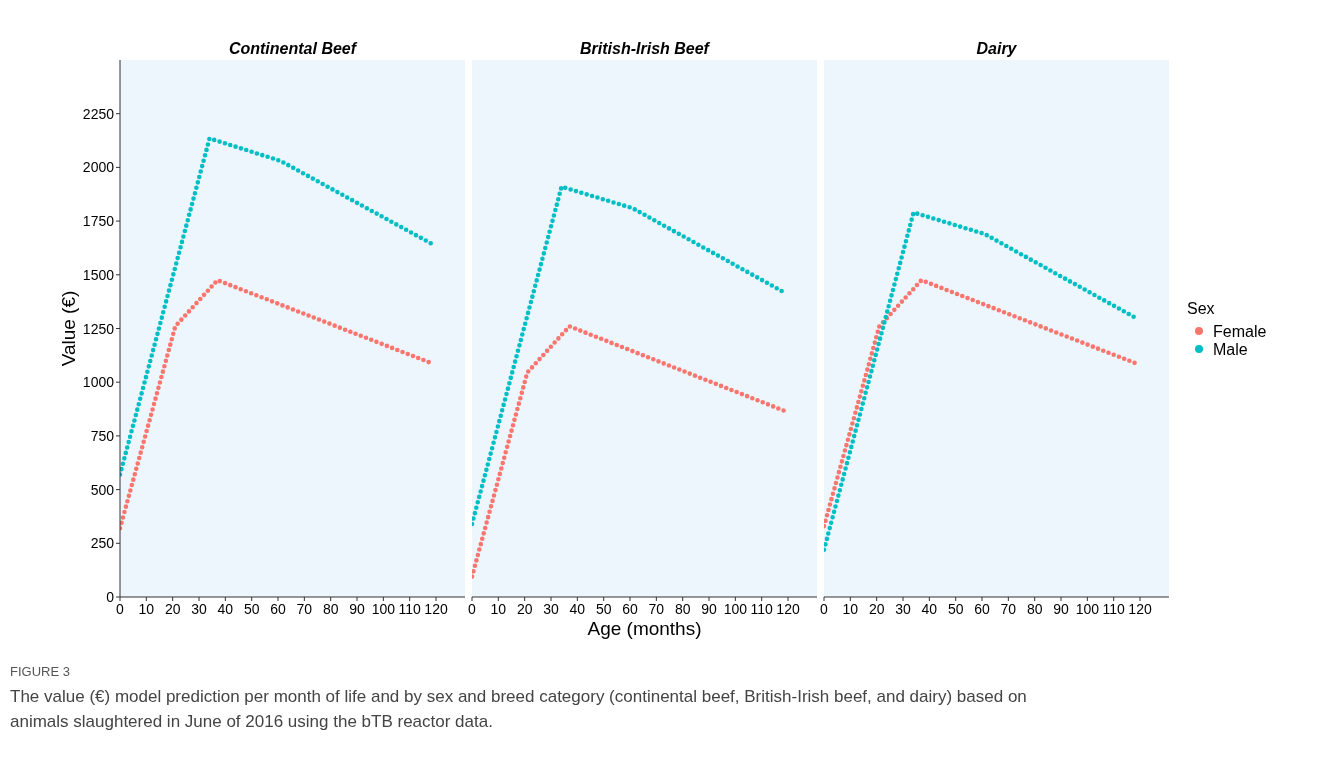  What do you see at coordinates (98, 382) in the screenshot?
I see `y-tick-label: 1000` at bounding box center [98, 382].